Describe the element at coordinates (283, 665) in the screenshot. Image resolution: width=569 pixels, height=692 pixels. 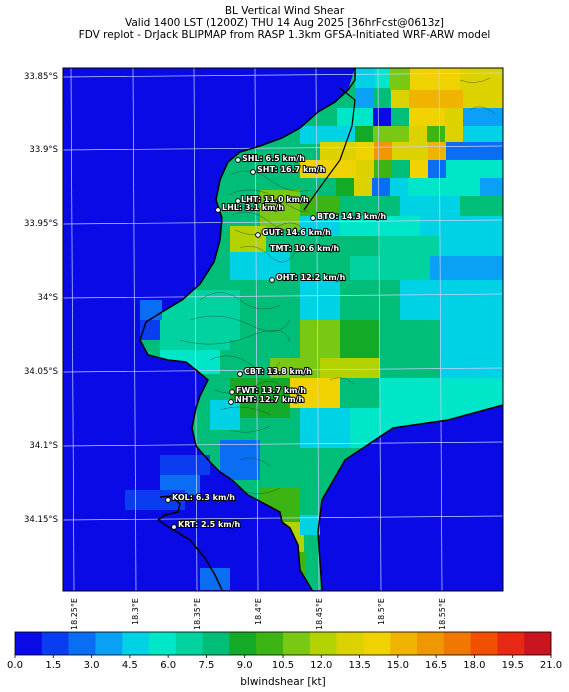
I see `colorbar-tick-label: 10.5` at that location.